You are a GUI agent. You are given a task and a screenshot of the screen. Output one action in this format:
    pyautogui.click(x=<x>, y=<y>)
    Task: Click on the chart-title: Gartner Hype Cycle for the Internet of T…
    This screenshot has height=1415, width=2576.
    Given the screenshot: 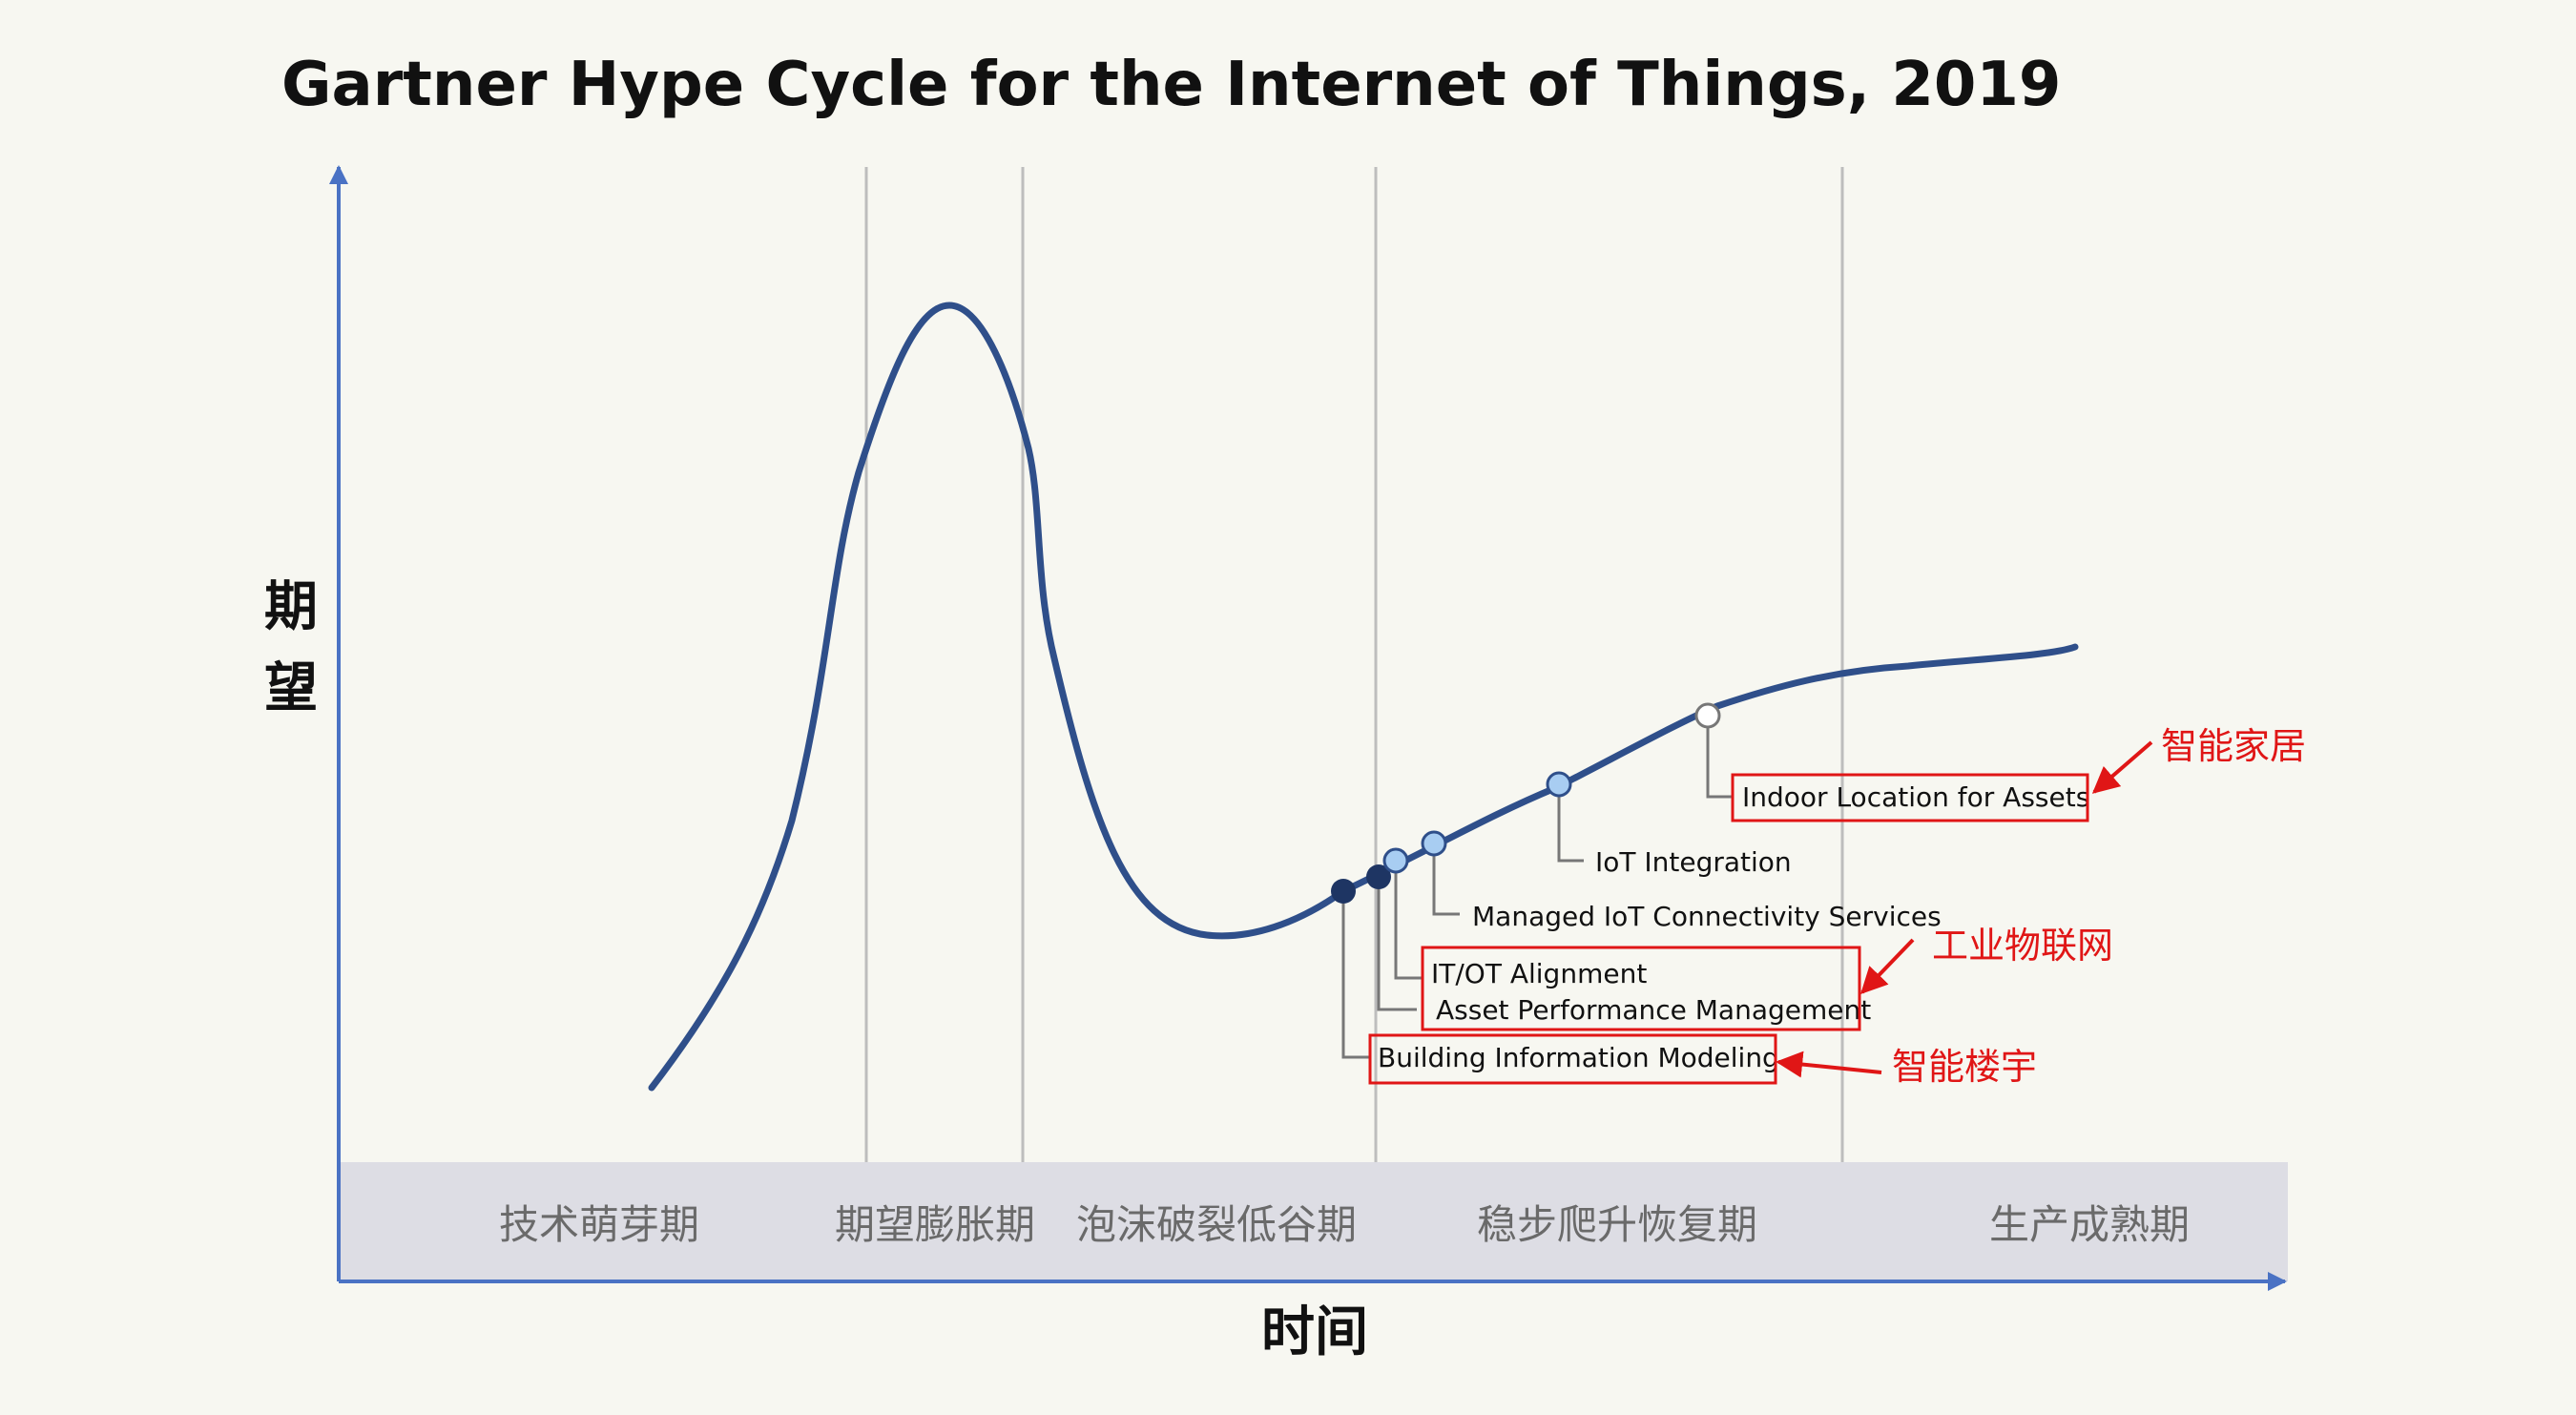 What is the action you would take?
    pyautogui.click(x=1171, y=85)
    